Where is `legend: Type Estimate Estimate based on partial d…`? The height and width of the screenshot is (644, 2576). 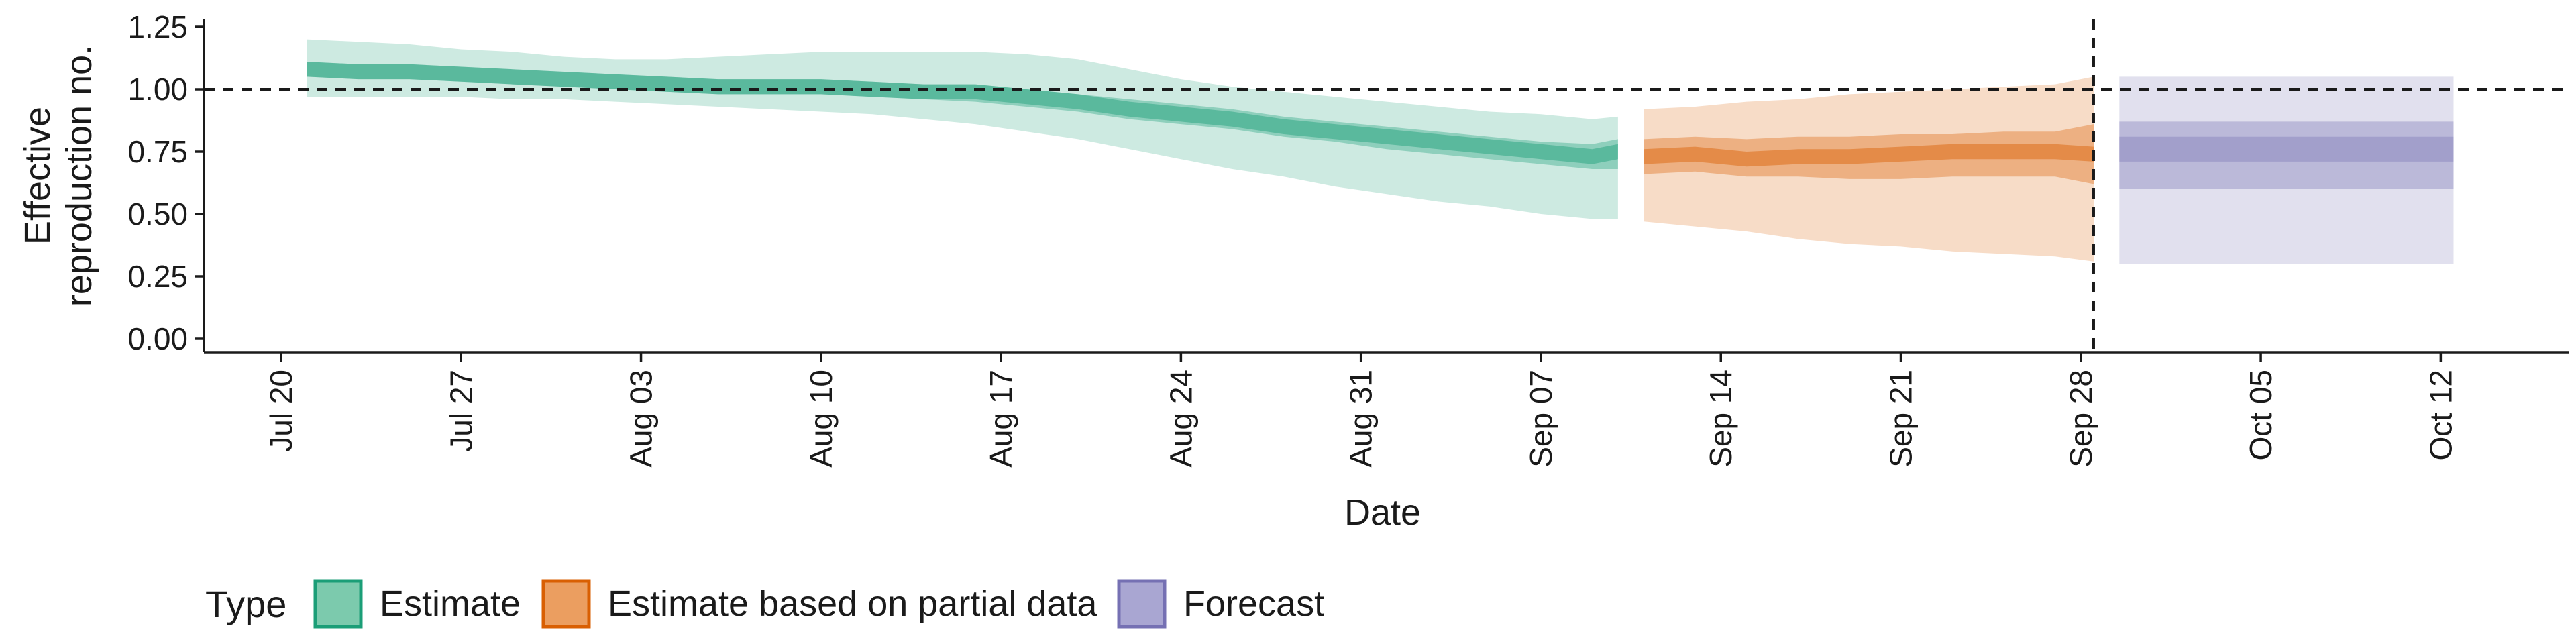
legend: Type Estimate Estimate based on partial d… is located at coordinates (764, 604).